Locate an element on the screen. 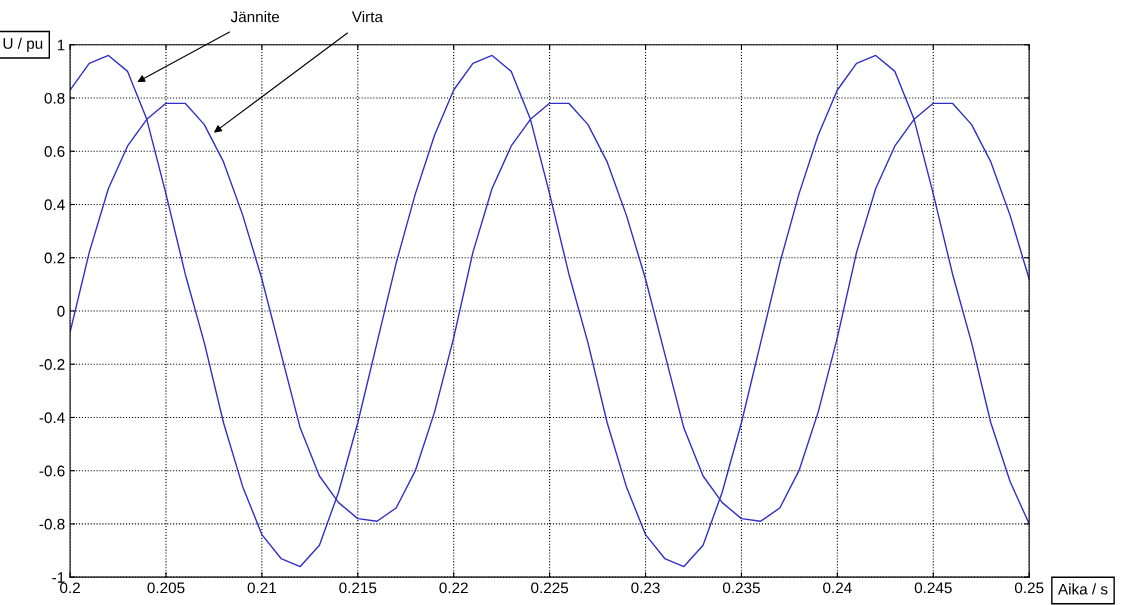 The height and width of the screenshot is (605, 1141). y-tick-label: -1 is located at coordinates (58, 577).